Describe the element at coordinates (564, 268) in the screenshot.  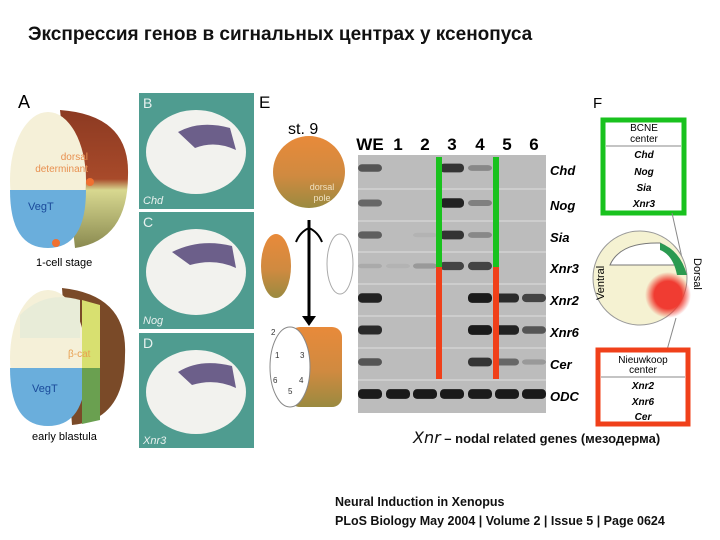
I see `gene-label: Xnr3` at that location.